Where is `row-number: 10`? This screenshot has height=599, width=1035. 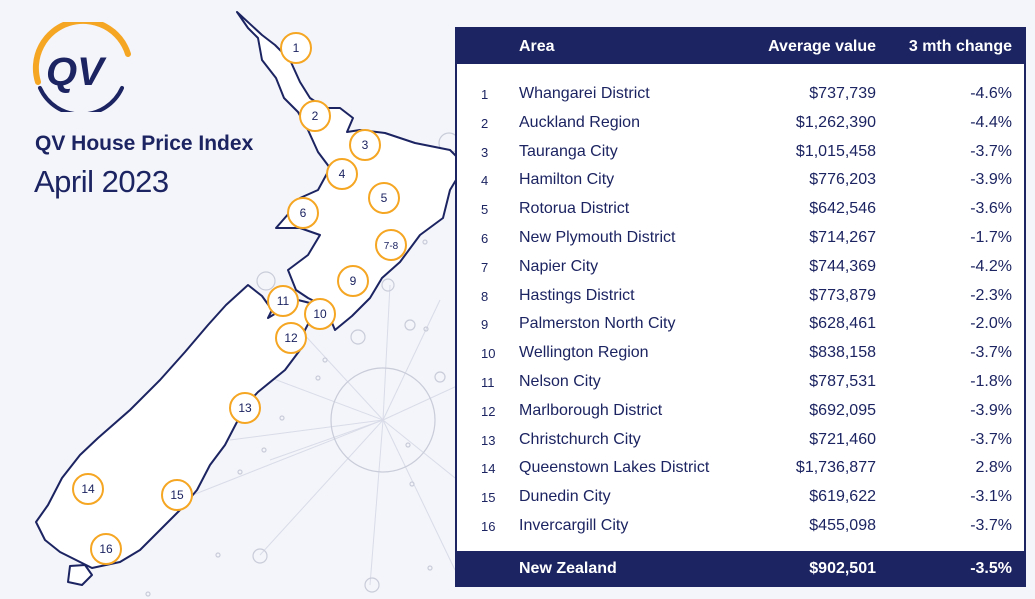 row-number: 10 is located at coordinates (488, 354).